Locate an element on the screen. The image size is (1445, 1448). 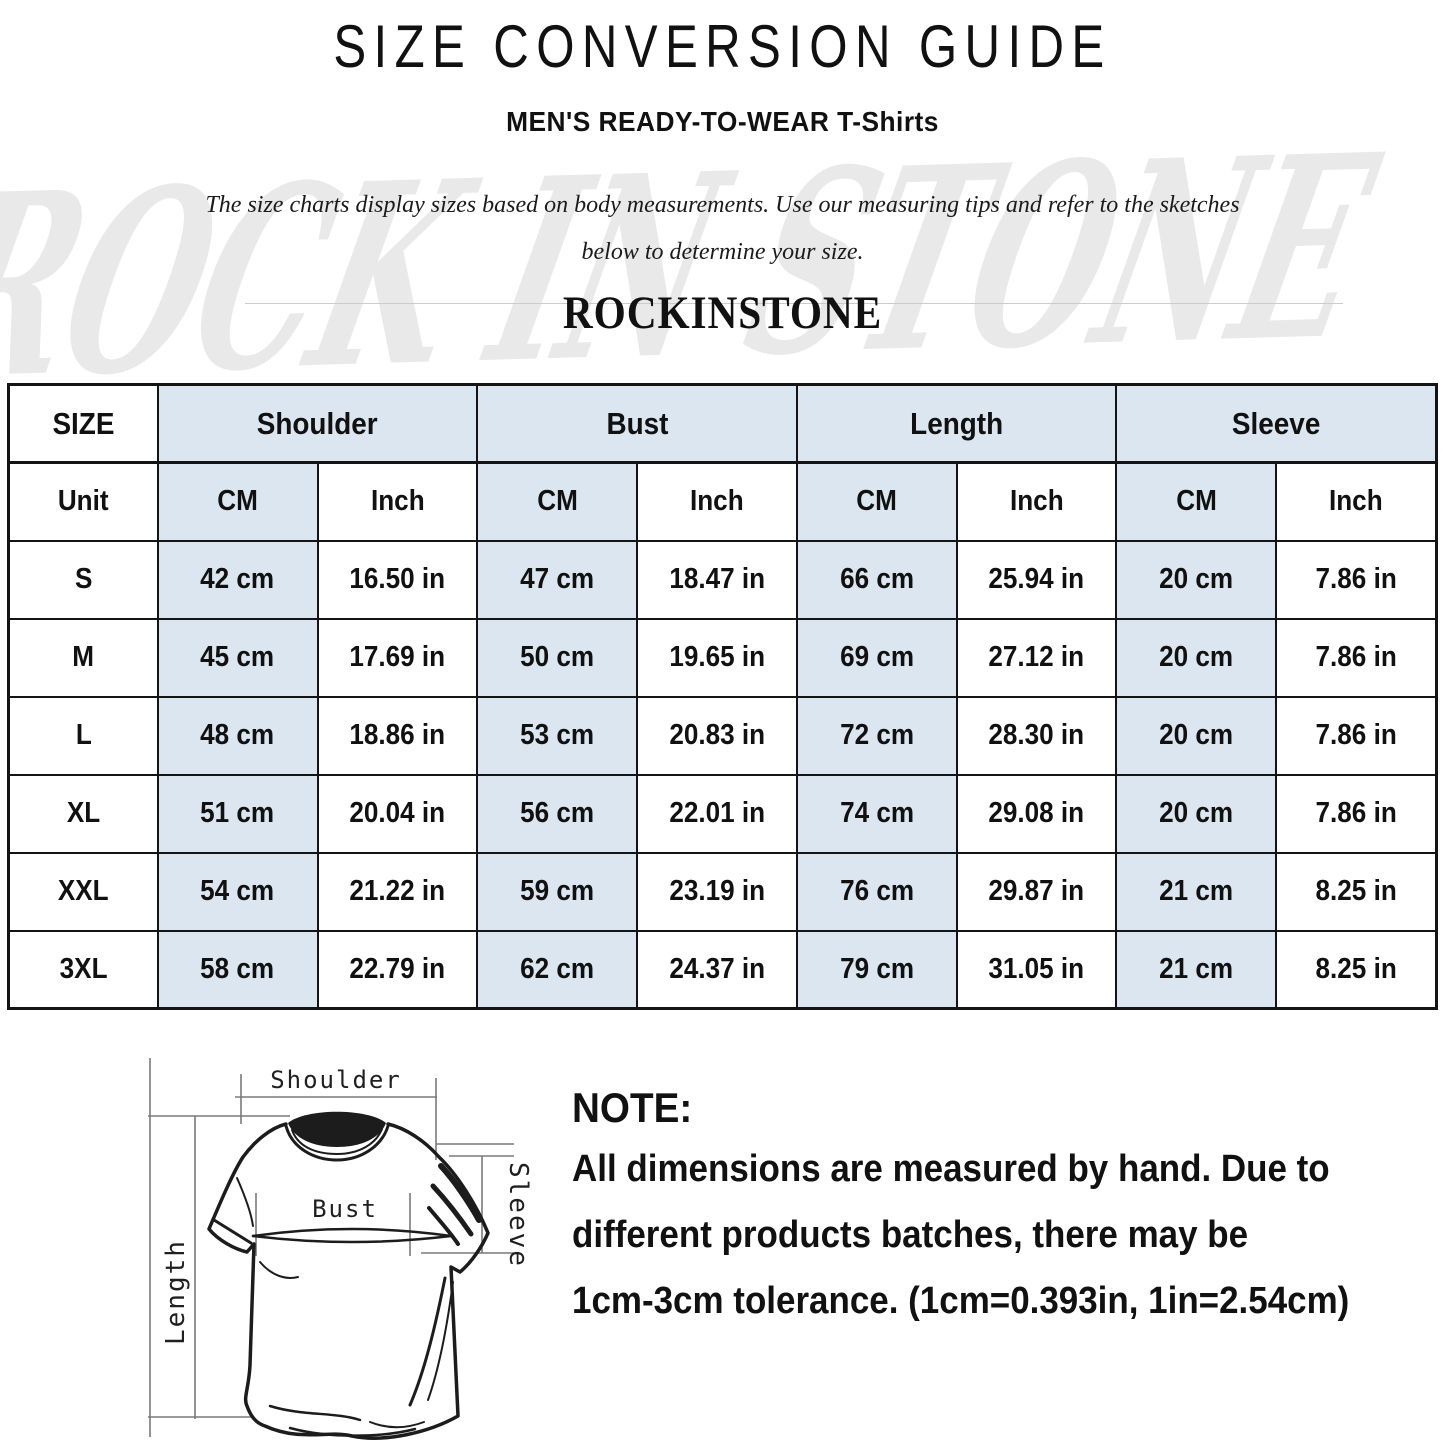
unit-label: Unit is located at coordinates (83, 501).